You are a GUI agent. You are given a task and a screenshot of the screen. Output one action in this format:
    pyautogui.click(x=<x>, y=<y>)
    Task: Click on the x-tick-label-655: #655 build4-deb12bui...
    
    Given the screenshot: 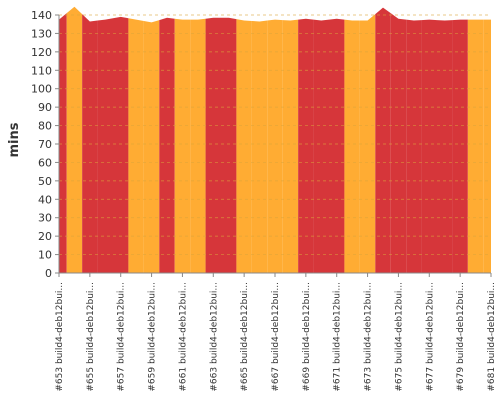 What is the action you would take?
    pyautogui.click(x=91, y=337)
    